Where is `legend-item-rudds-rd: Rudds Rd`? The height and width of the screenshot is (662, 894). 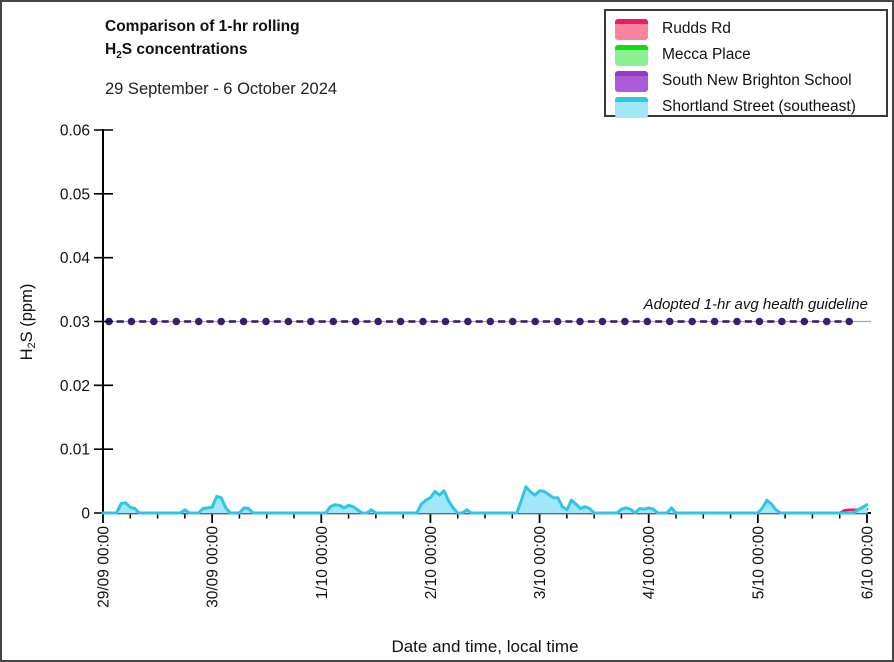 legend-item-rudds-rd: Rudds Rd is located at coordinates (750, 29).